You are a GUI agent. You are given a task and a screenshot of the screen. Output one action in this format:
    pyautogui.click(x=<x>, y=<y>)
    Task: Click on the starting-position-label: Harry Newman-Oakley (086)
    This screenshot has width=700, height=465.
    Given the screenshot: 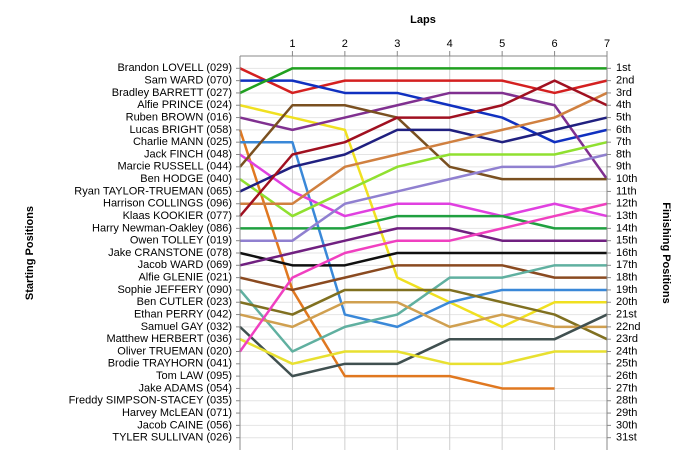 What is the action you would take?
    pyautogui.click(x=162, y=228)
    